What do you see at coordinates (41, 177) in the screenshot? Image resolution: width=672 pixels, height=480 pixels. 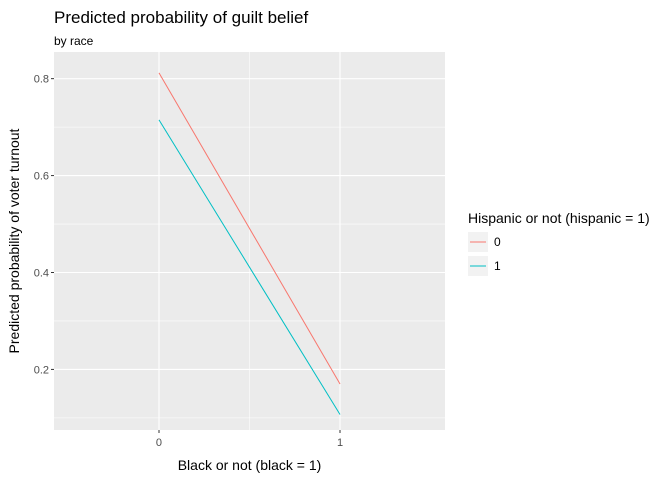 I see `y-tick-label: 0.6` at bounding box center [41, 177].